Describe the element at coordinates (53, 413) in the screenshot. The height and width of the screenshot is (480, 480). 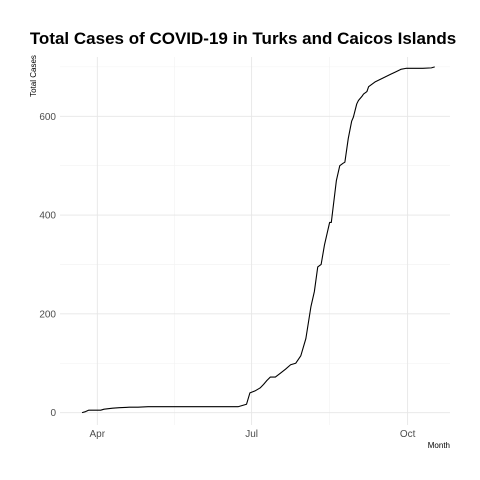
I see `y-tick-label: 0` at that location.